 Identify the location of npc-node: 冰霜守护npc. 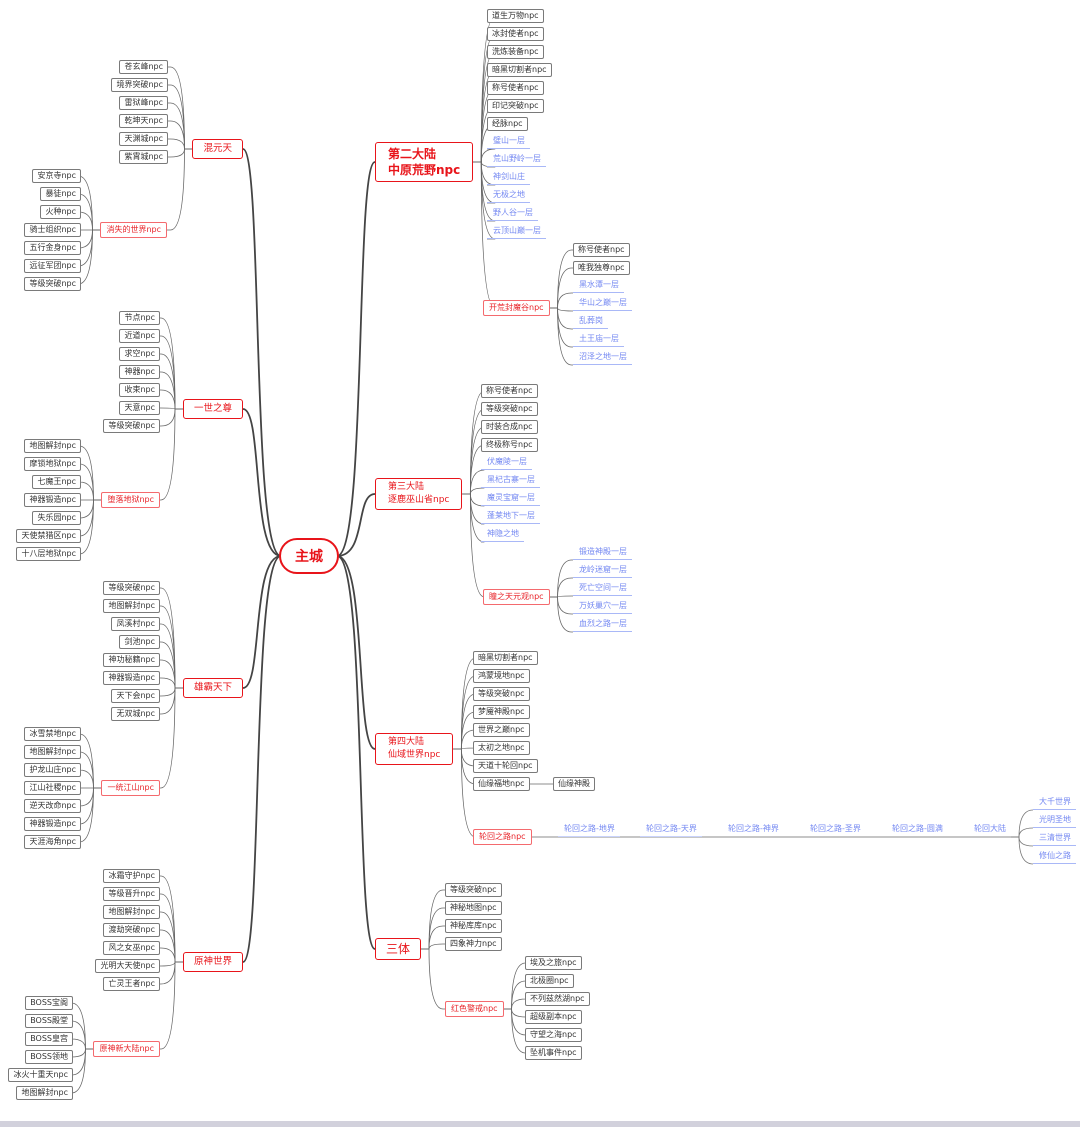
(131, 876).